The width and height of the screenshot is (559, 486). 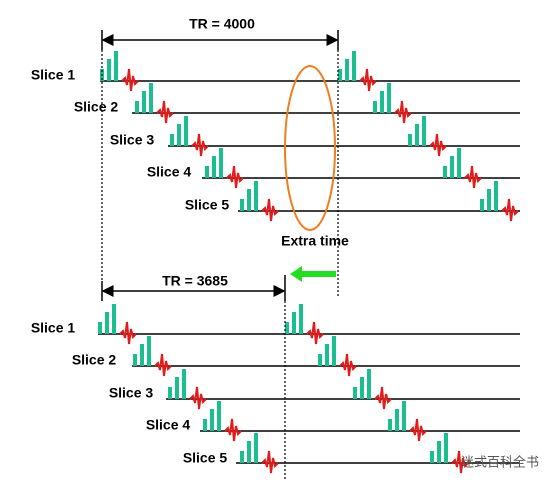 What do you see at coordinates (313, 274) in the screenshot?
I see `green-arrow` at bounding box center [313, 274].